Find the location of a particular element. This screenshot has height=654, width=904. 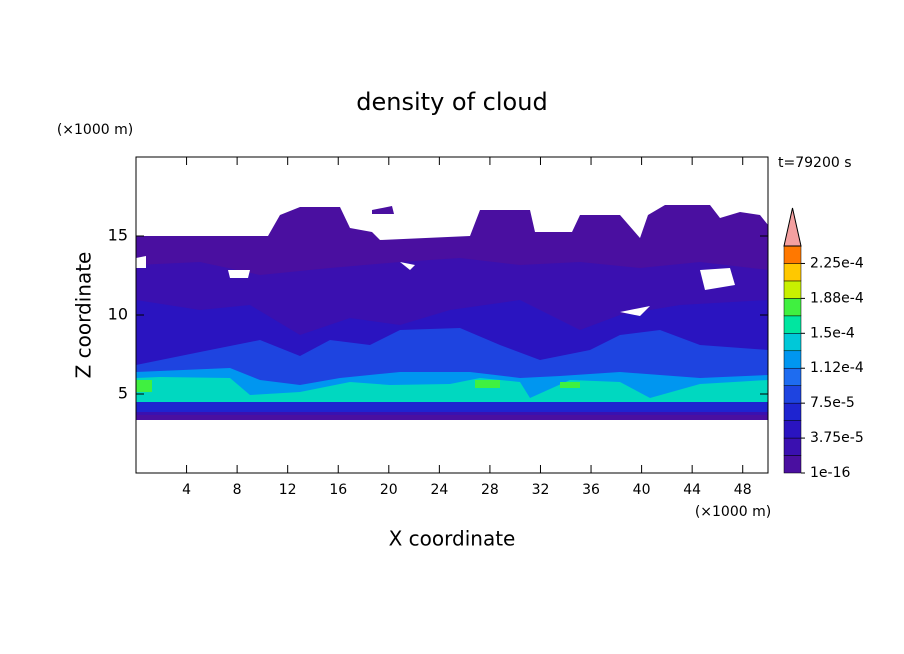

x-tick-label: 44 is located at coordinates (692, 490).